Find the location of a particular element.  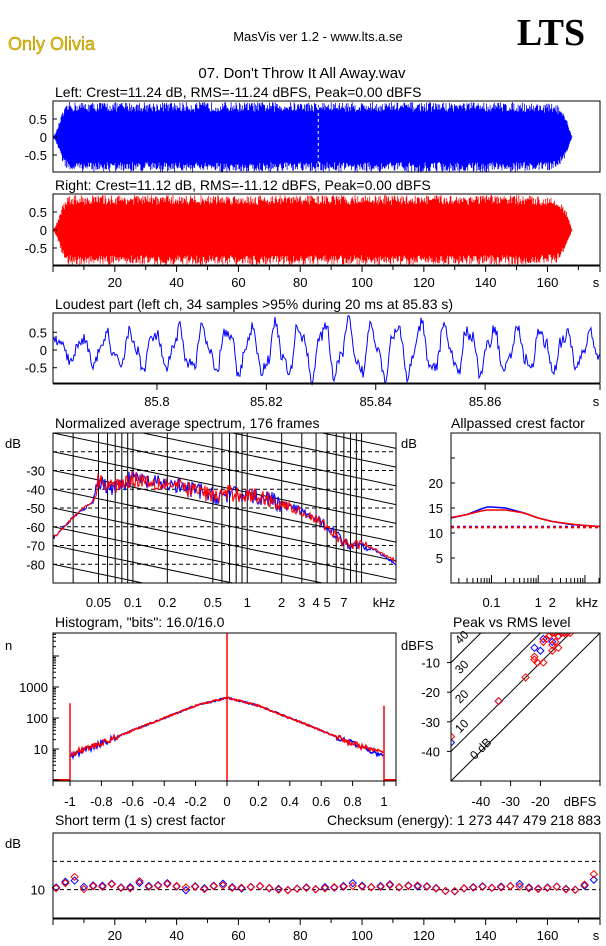

y-tick-label: -60 is located at coordinates (35, 527).